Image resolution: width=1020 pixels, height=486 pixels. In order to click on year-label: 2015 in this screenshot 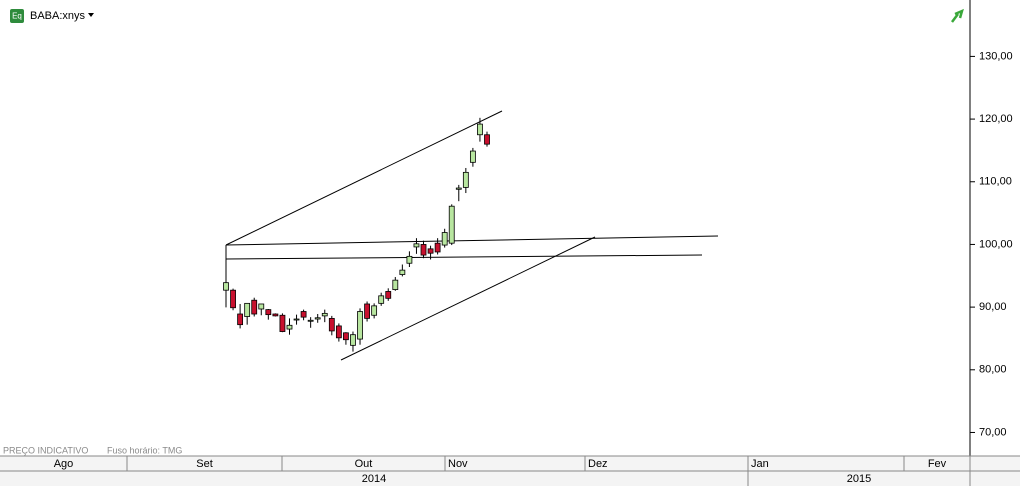, I will do `click(859, 479)`.